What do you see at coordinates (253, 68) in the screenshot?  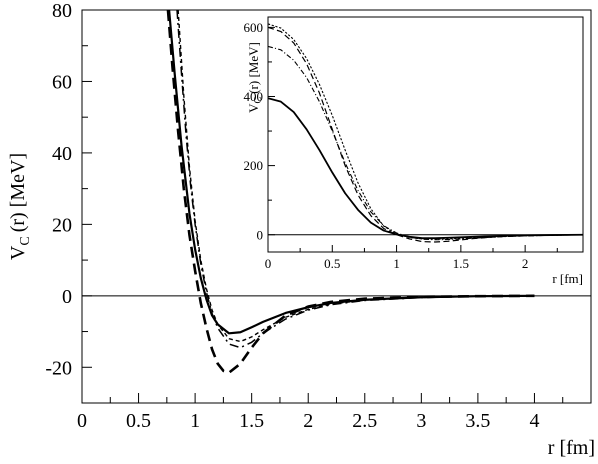 I see `inset-y-axis-label-rest: (r) [MeV]` at bounding box center [253, 68].